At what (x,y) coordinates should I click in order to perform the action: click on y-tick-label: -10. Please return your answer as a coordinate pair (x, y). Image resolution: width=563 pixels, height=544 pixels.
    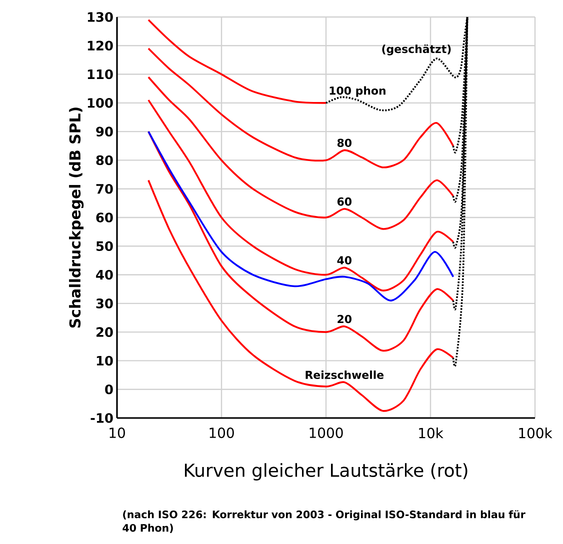
    Looking at the image, I should click on (101, 418).